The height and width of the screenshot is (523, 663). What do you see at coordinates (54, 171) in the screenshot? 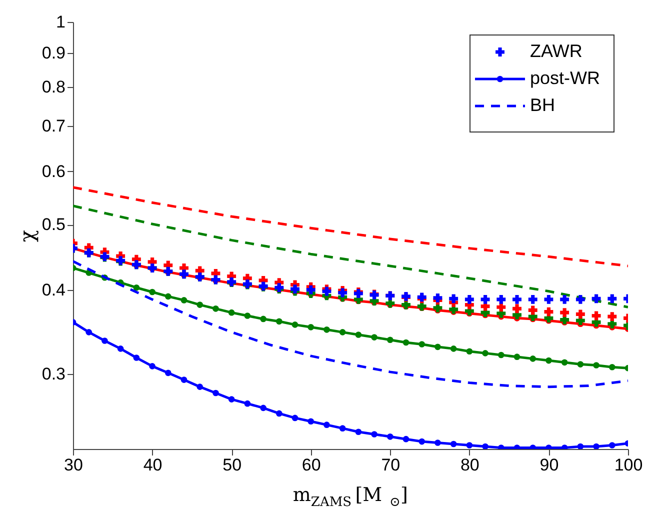
I see `y-tick-label: 0.6` at bounding box center [54, 171].